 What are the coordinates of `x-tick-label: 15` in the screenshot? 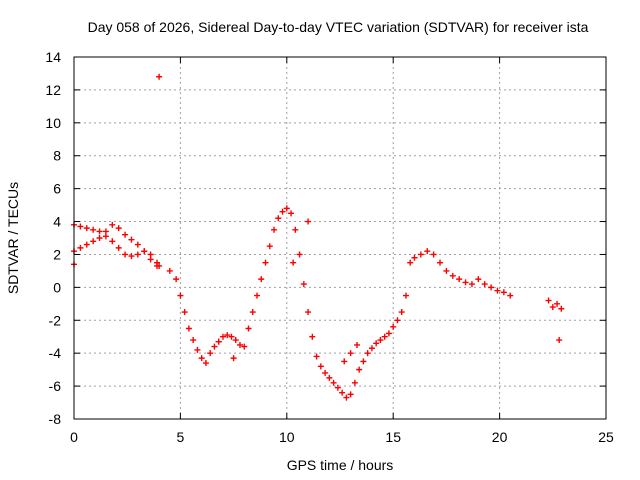 It's located at (393, 437).